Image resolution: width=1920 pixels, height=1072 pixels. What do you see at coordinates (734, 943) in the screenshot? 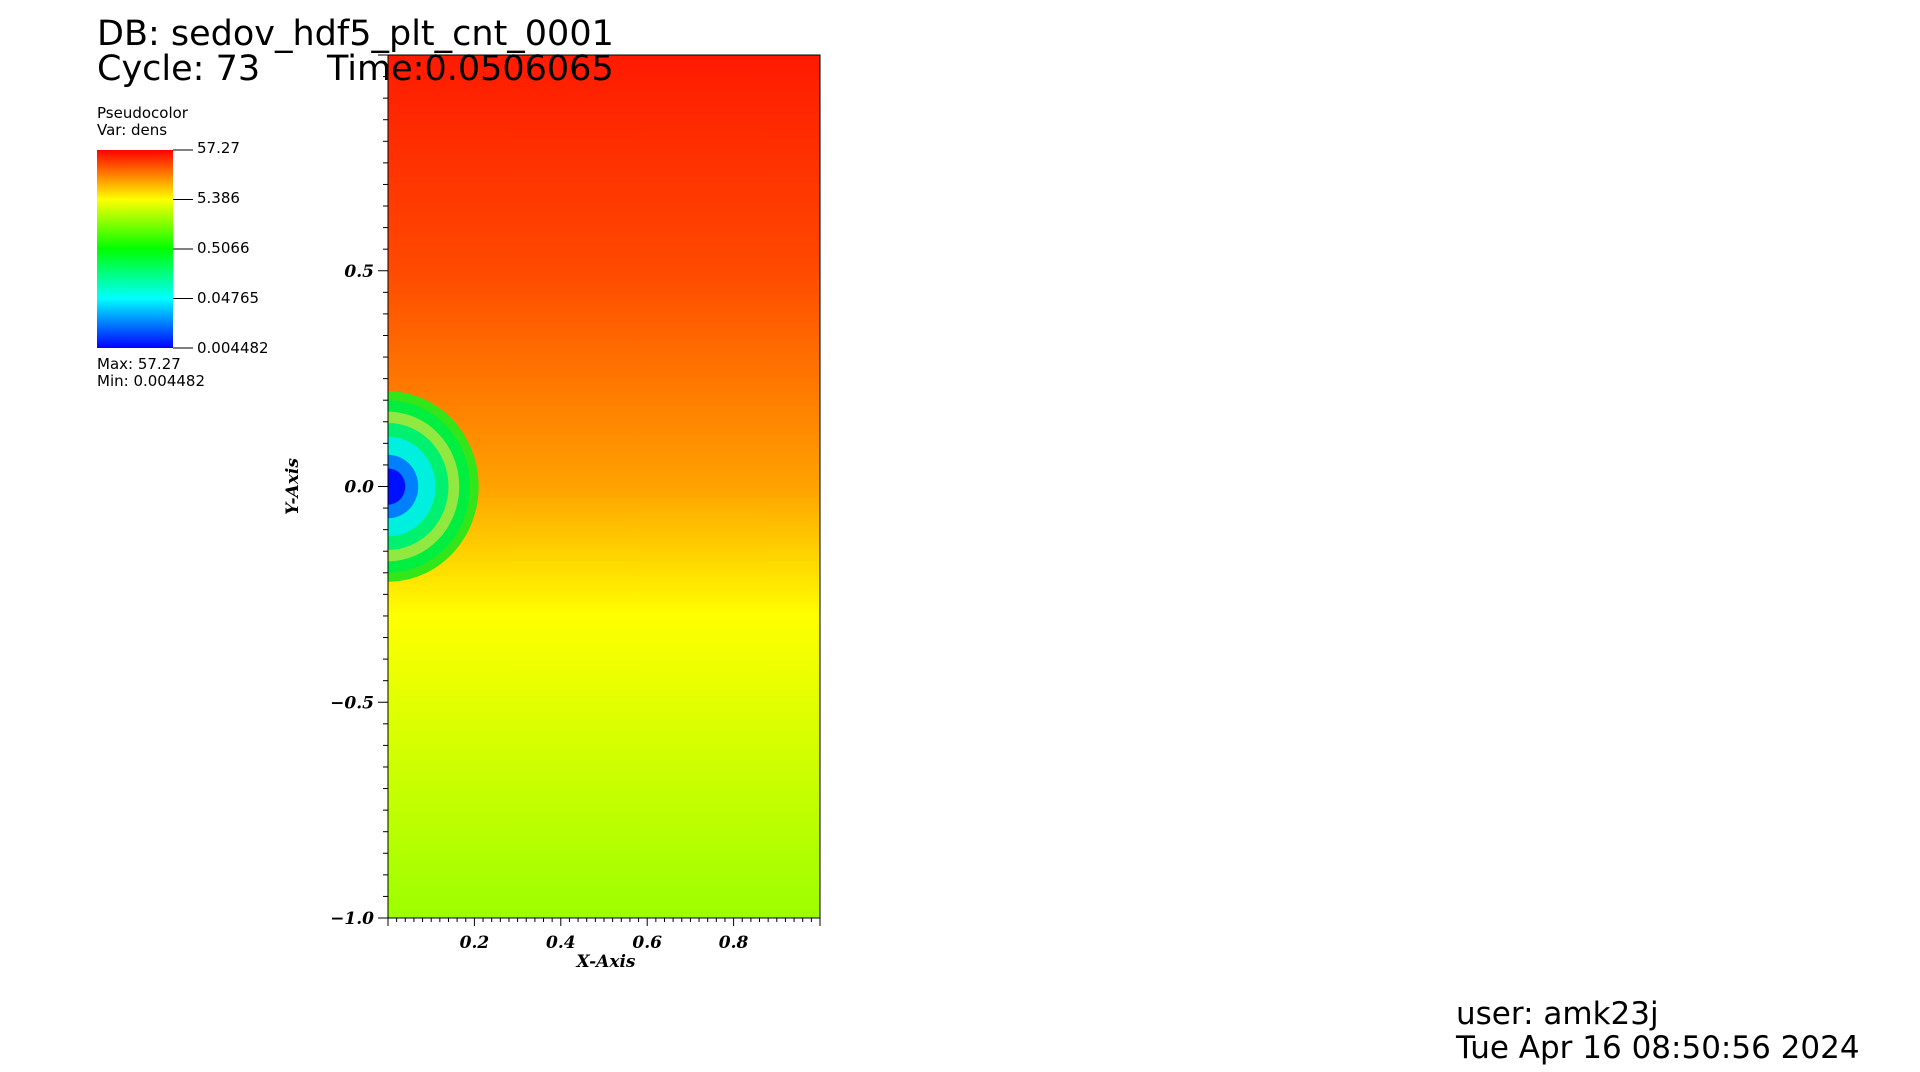
I see `x-tick-label: 0.8` at bounding box center [734, 943].